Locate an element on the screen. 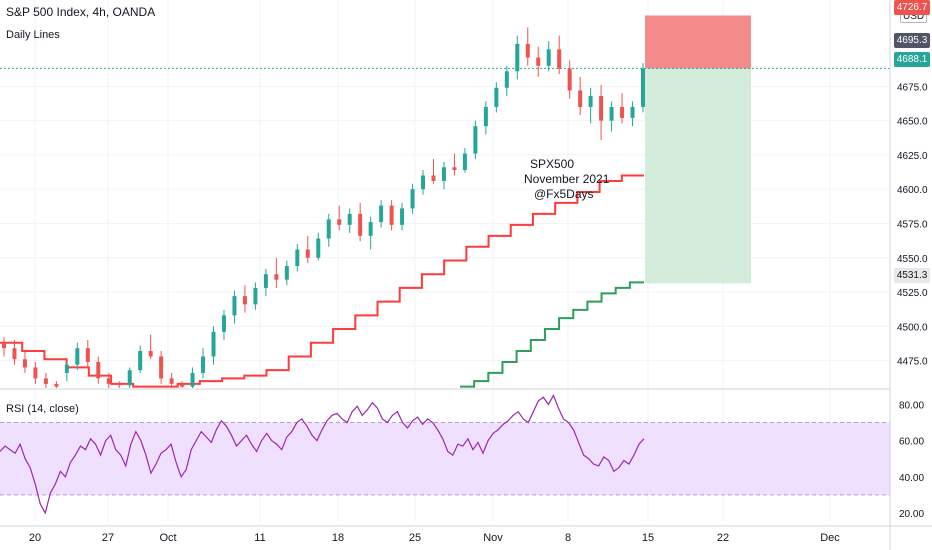  y-tick-label: 4675.0 is located at coordinates (912, 87).